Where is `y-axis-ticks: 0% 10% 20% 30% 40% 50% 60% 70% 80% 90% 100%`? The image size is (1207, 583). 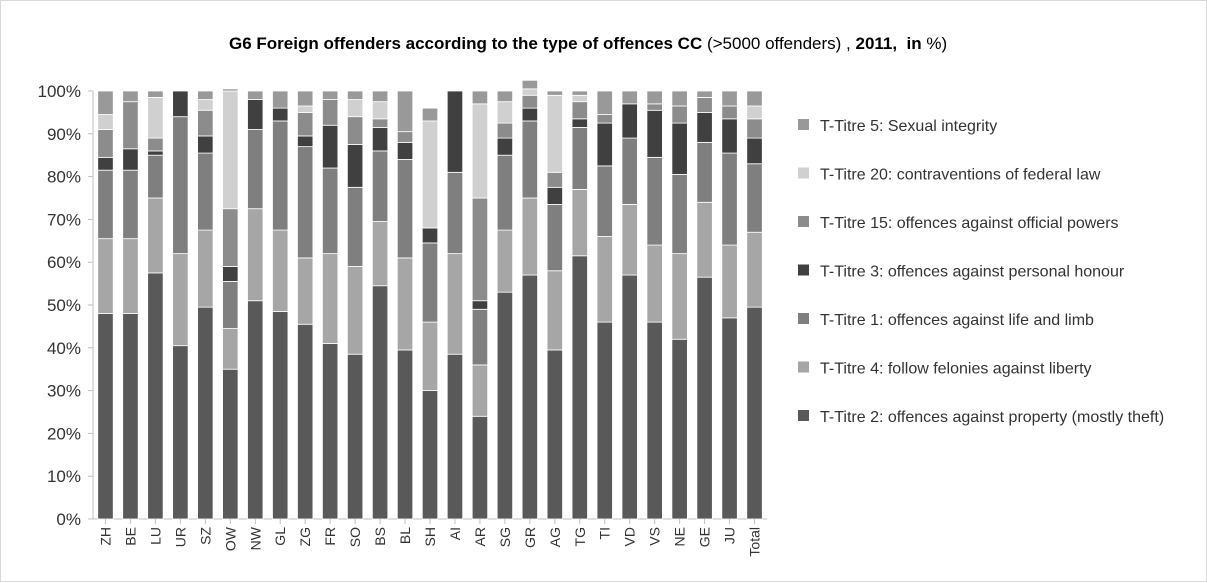 y-axis-ticks: 0% 10% 20% 30% 40% 50% 60% 70% 80% 90% 100% is located at coordinates (65, 305).